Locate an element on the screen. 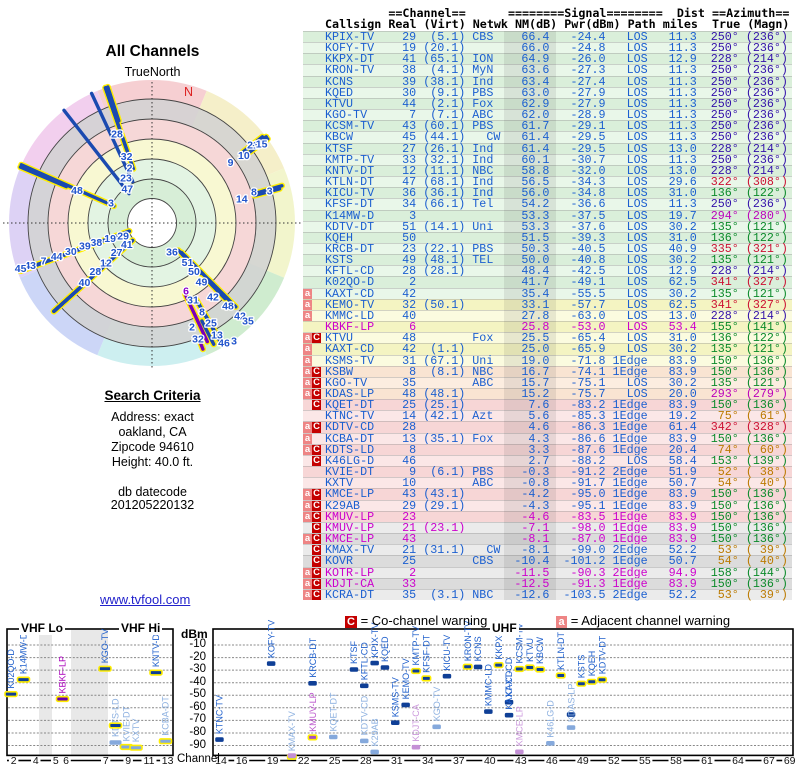 The width and height of the screenshot is (800, 768). svg-text: KCSM-TV is located at coordinates (520, 643).